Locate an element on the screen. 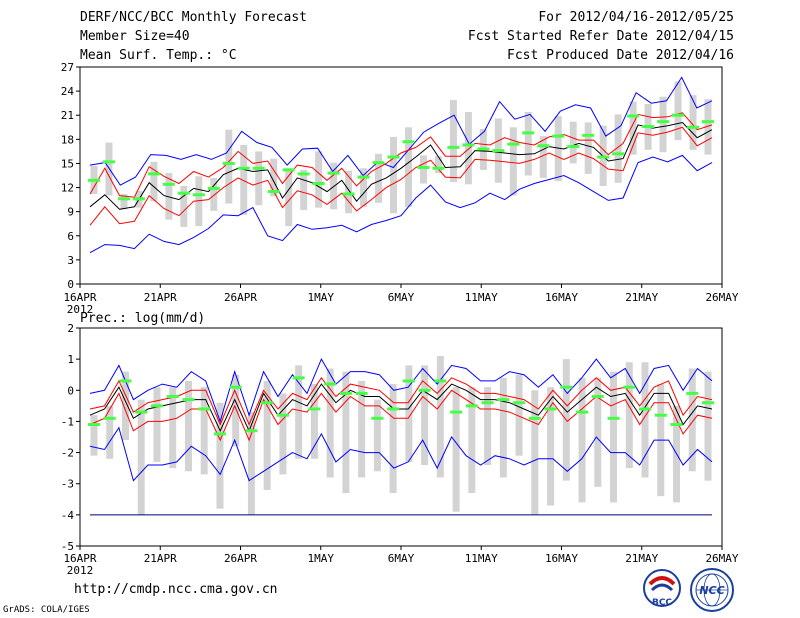 This screenshot has height=618, width=800. y-tick-label-5: 15 is located at coordinates (67, 163).